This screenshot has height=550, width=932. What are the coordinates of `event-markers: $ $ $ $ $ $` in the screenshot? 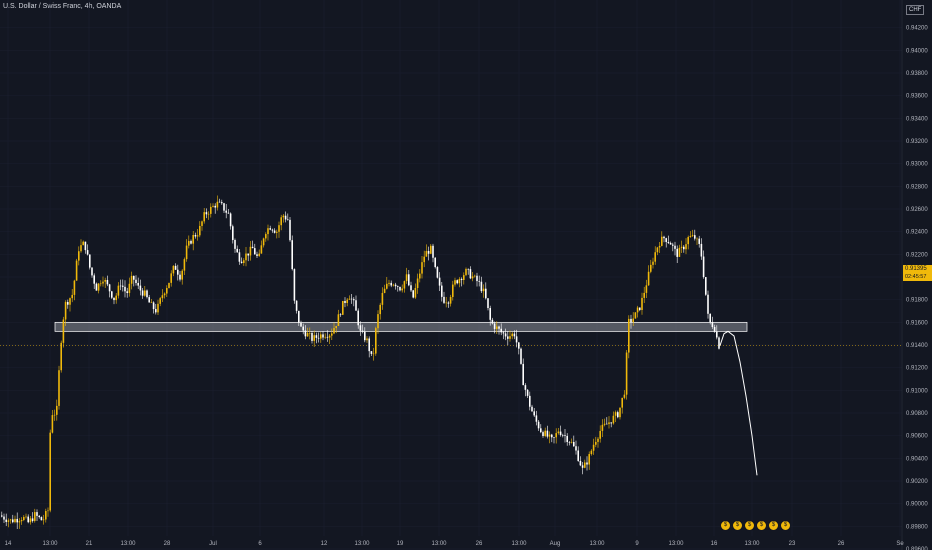 It's located at (755, 525).